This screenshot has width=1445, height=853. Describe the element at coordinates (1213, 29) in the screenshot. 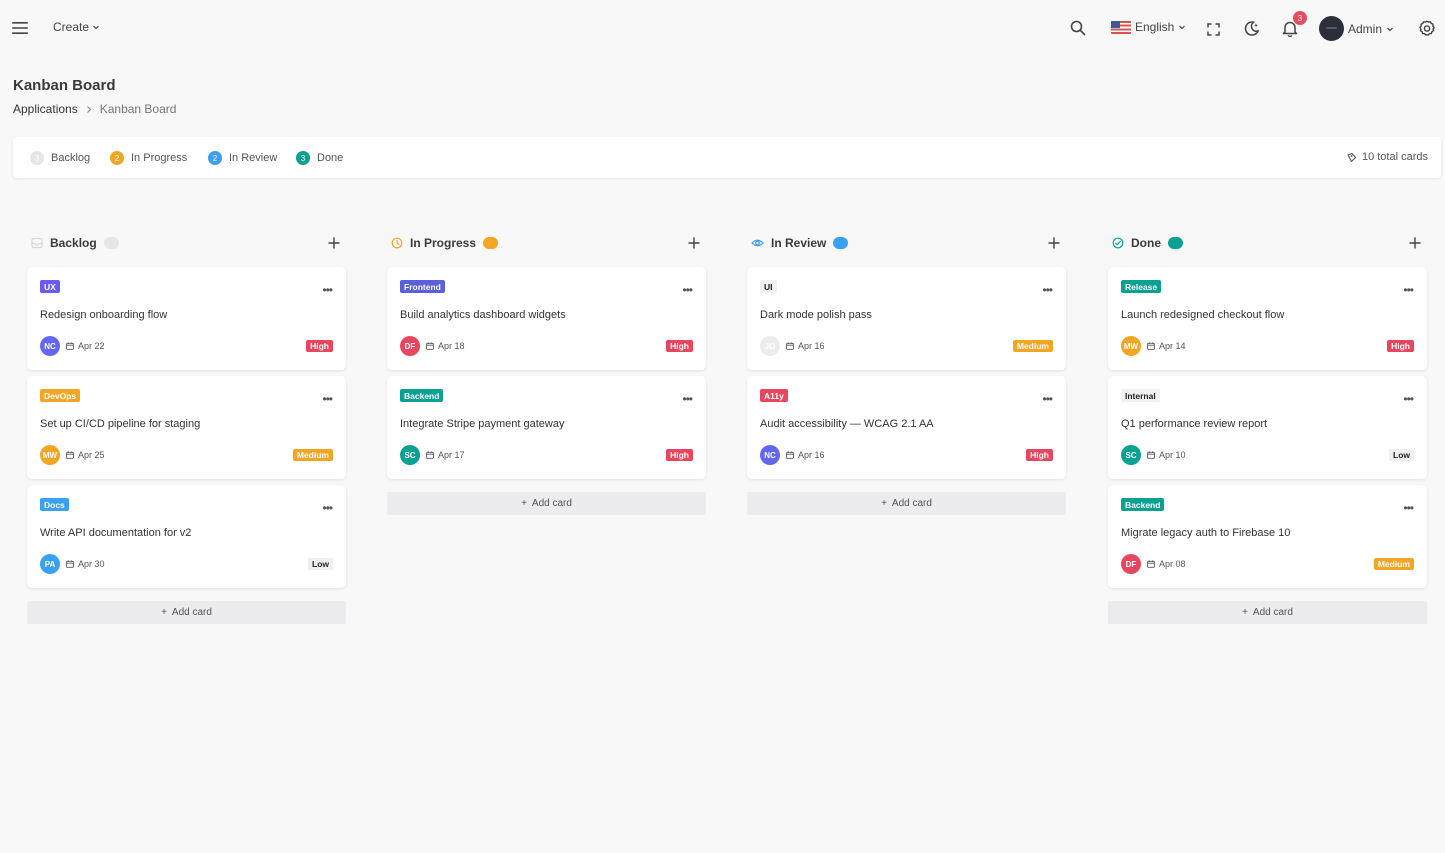

I see `fullscreen-icon` at that location.